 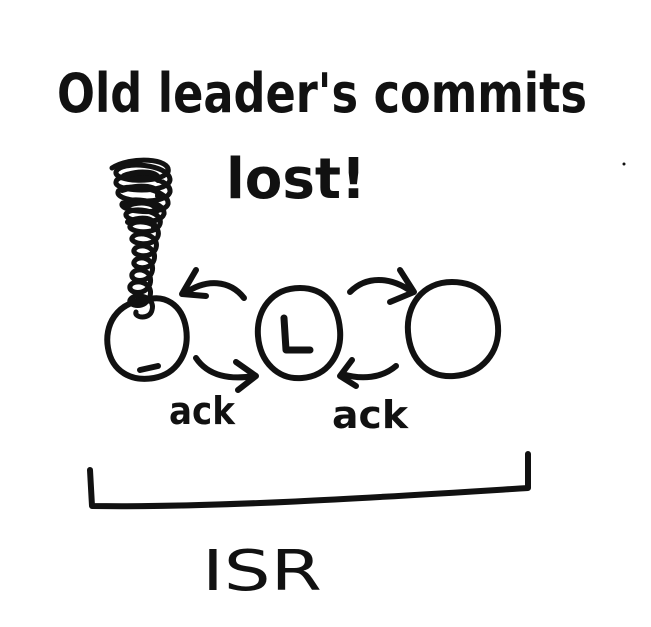 What do you see at coordinates (368, 373) in the screenshot?
I see `arrow-follower-ack` at bounding box center [368, 373].